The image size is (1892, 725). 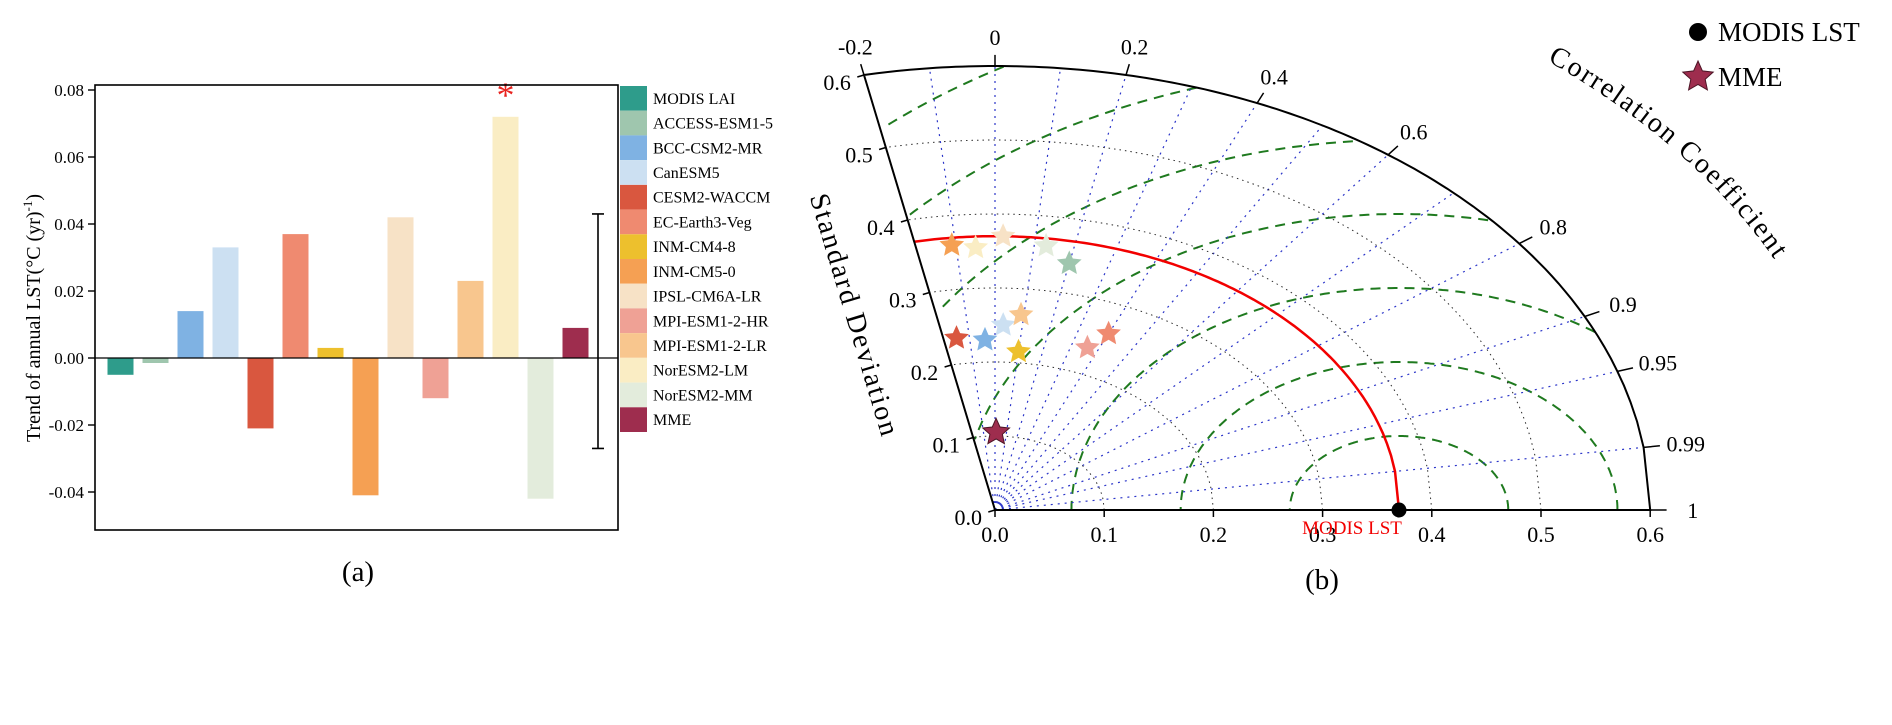 What do you see at coordinates (985, 338) in the screenshot?
I see `model-star-BCC-CSM2-MR` at bounding box center [985, 338].